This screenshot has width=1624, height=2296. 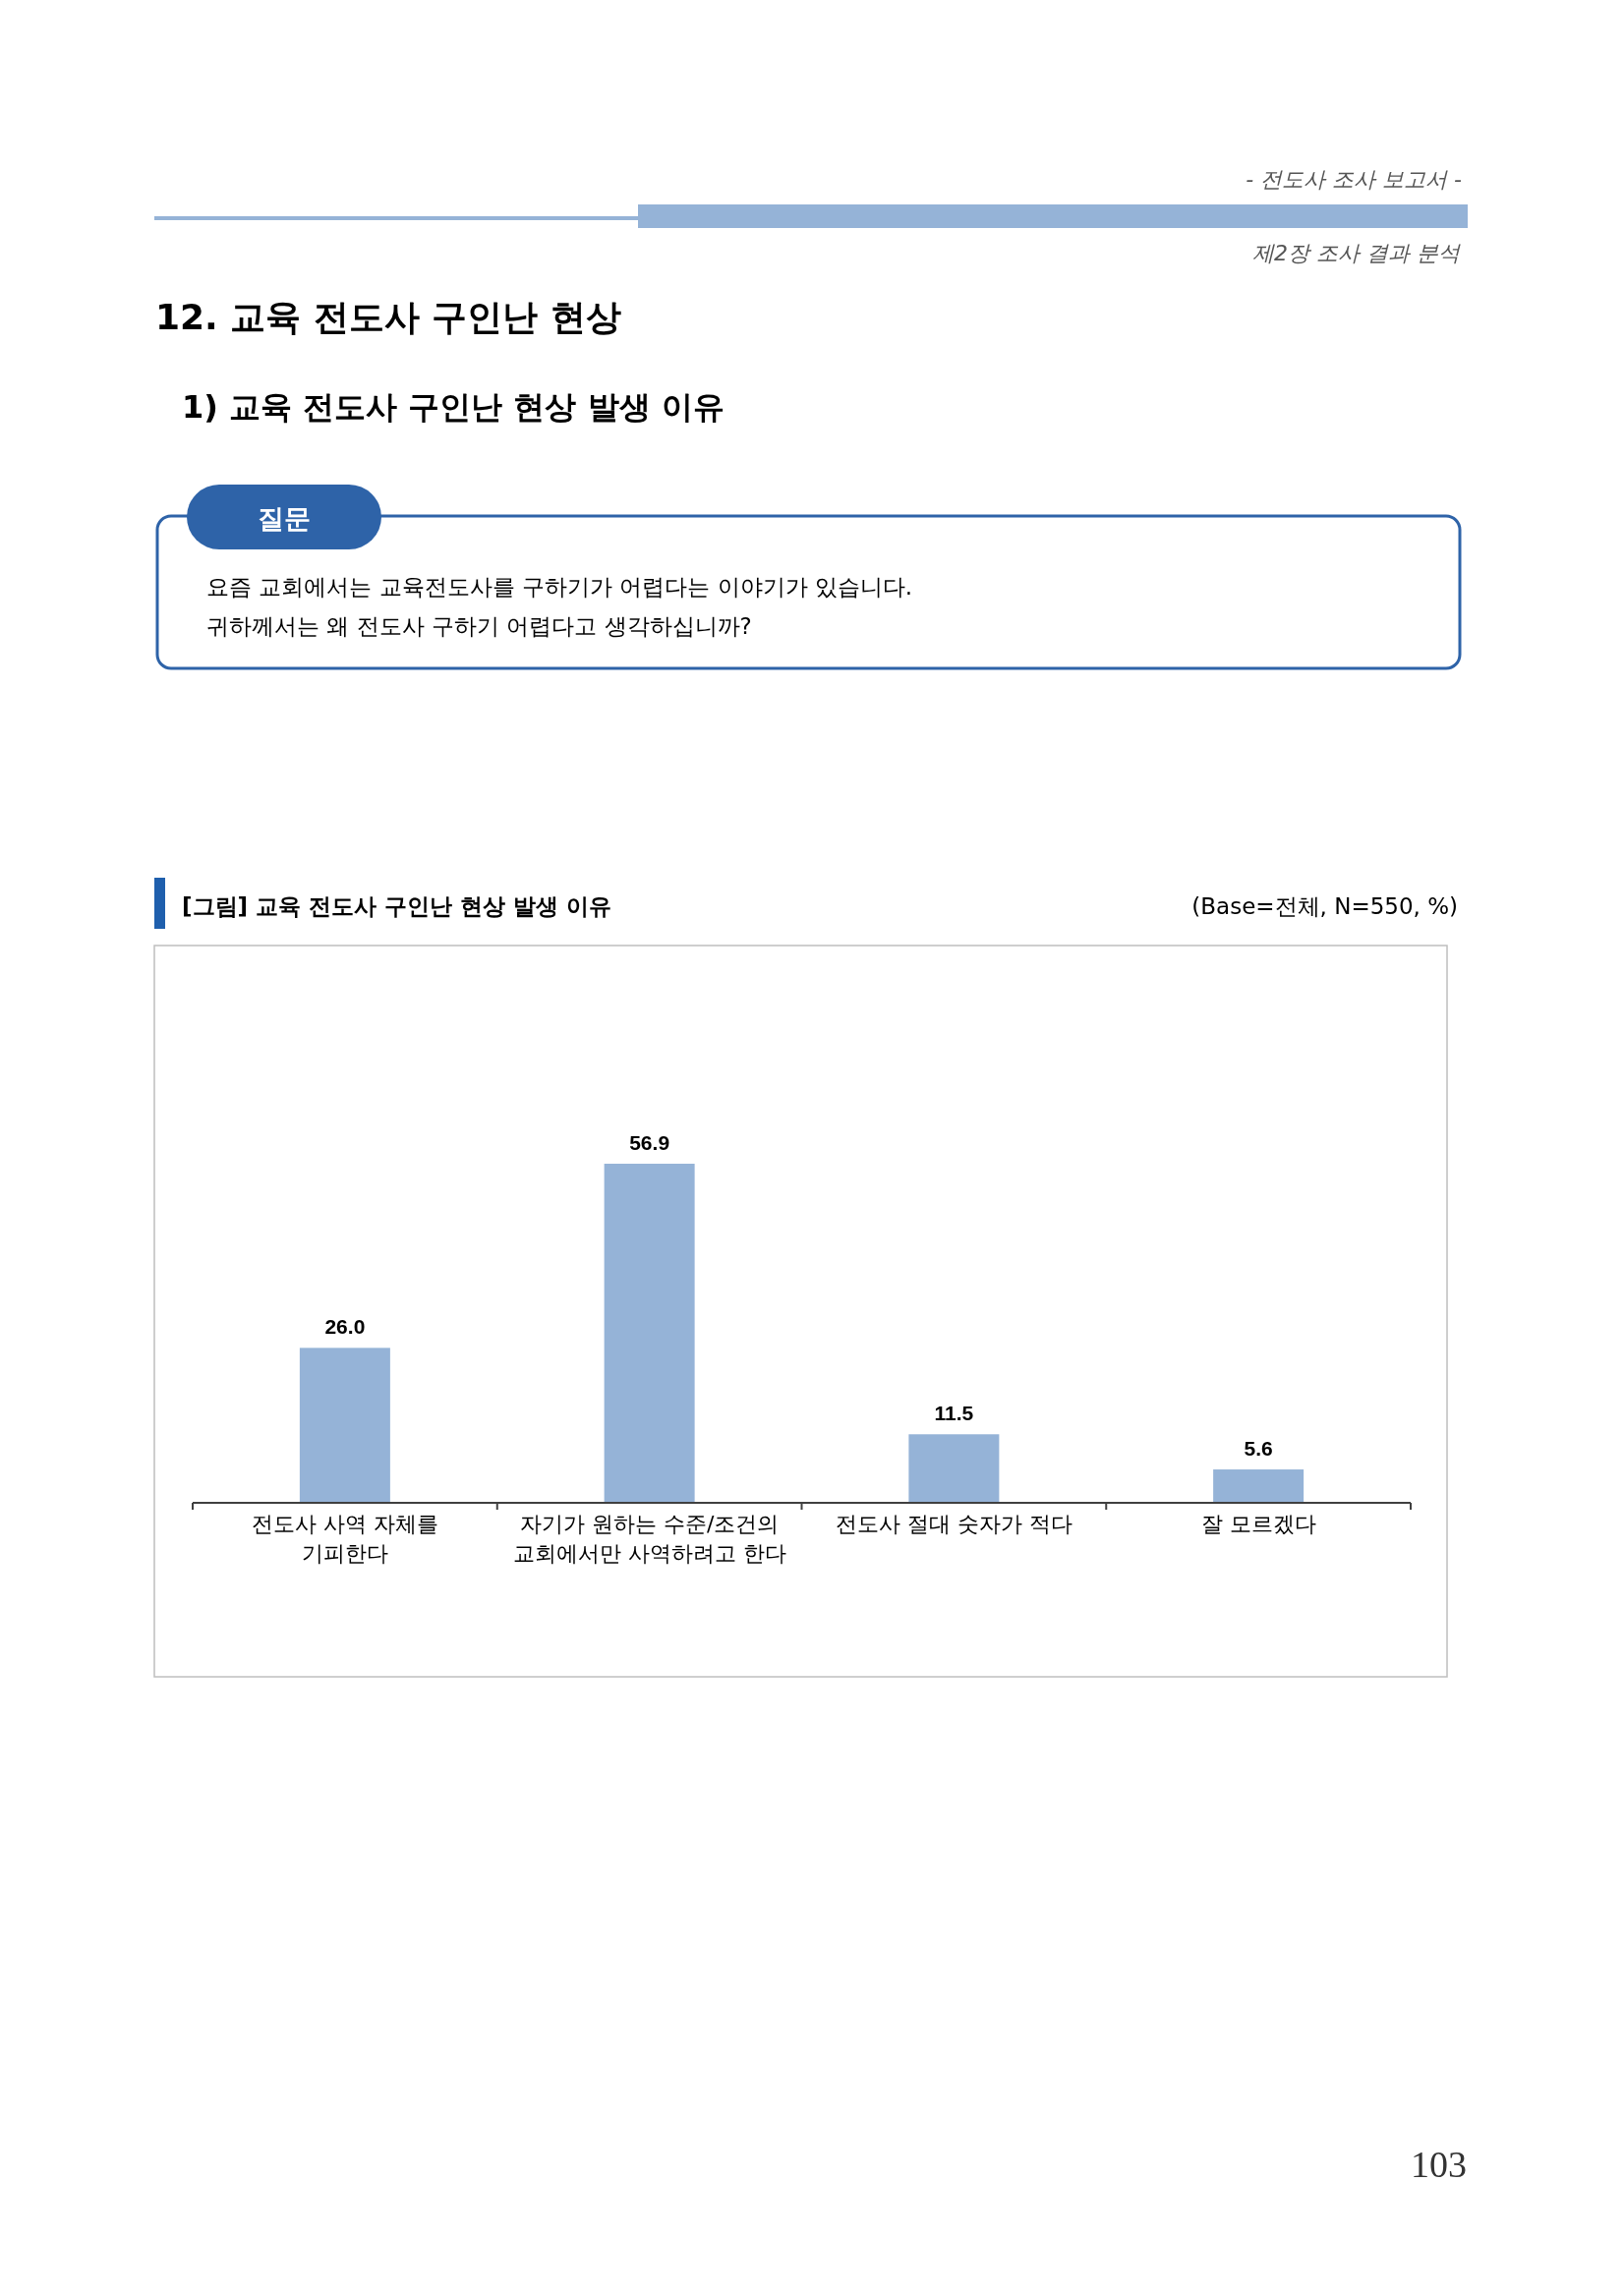 I want to click on text: 1) 교육 전도사 구인난 현상 발생 이유, so click(x=453, y=407).